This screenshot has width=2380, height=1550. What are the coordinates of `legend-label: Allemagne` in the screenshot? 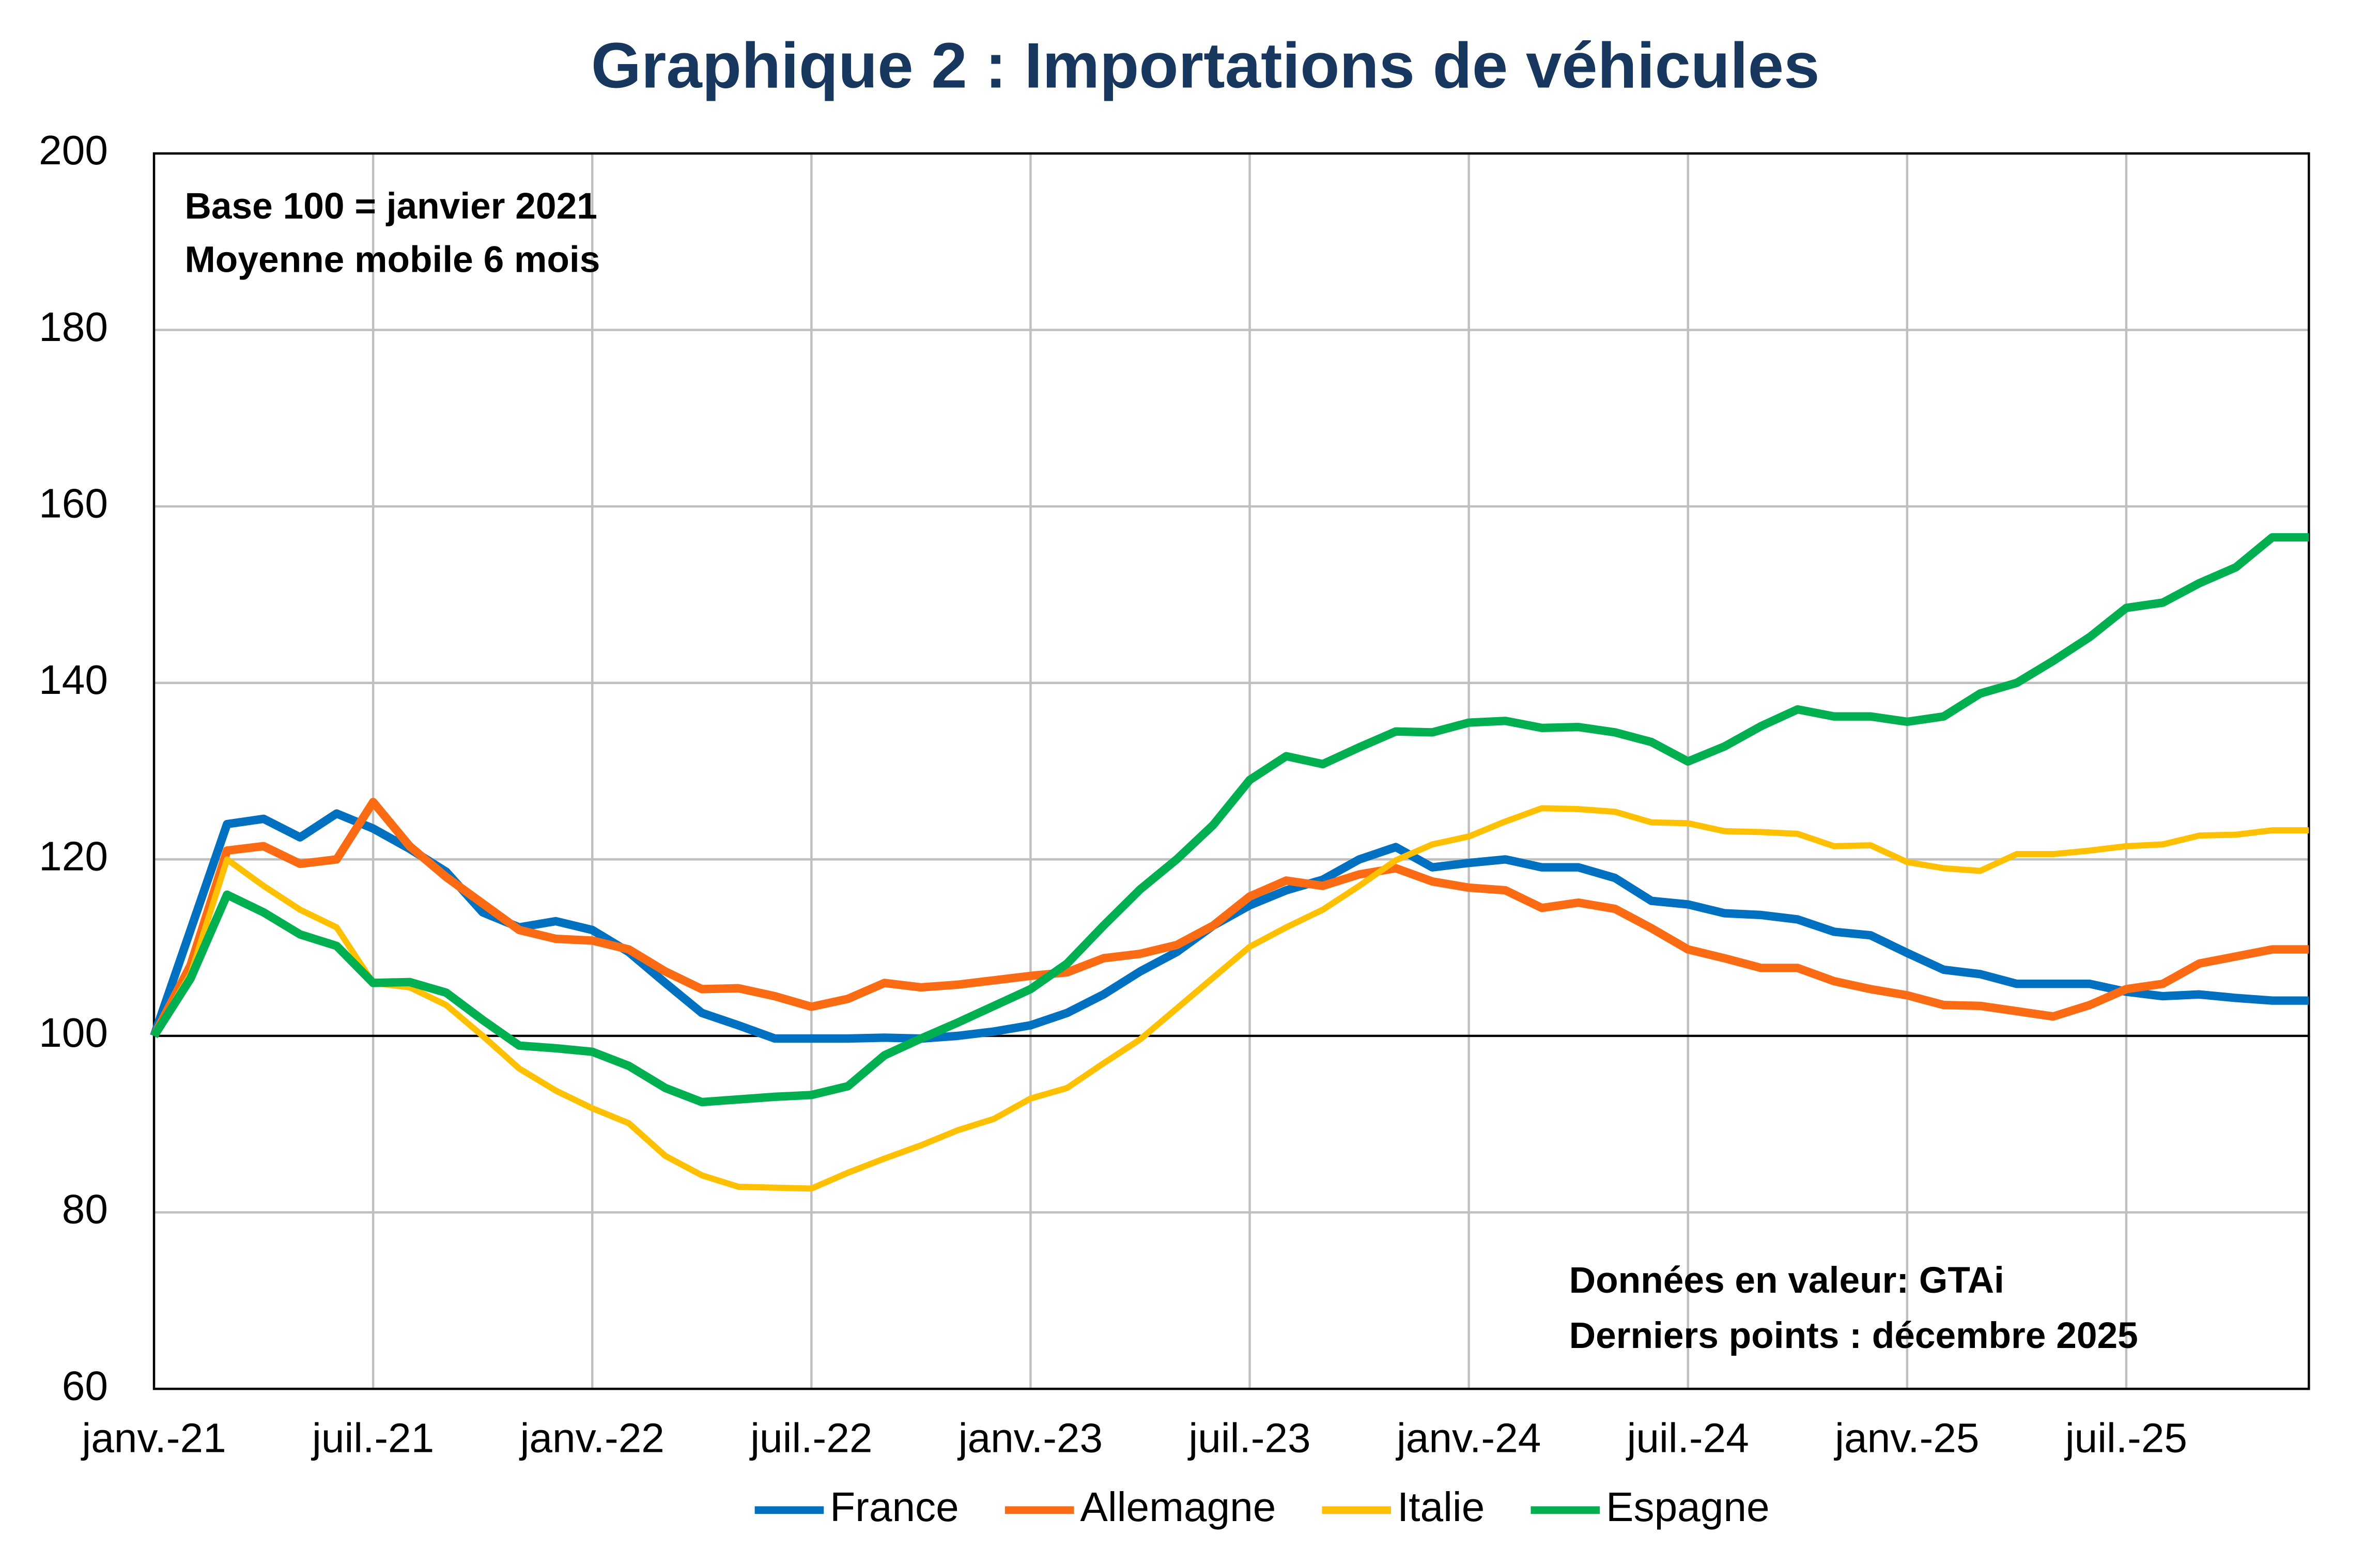 It's located at (1178, 1507).